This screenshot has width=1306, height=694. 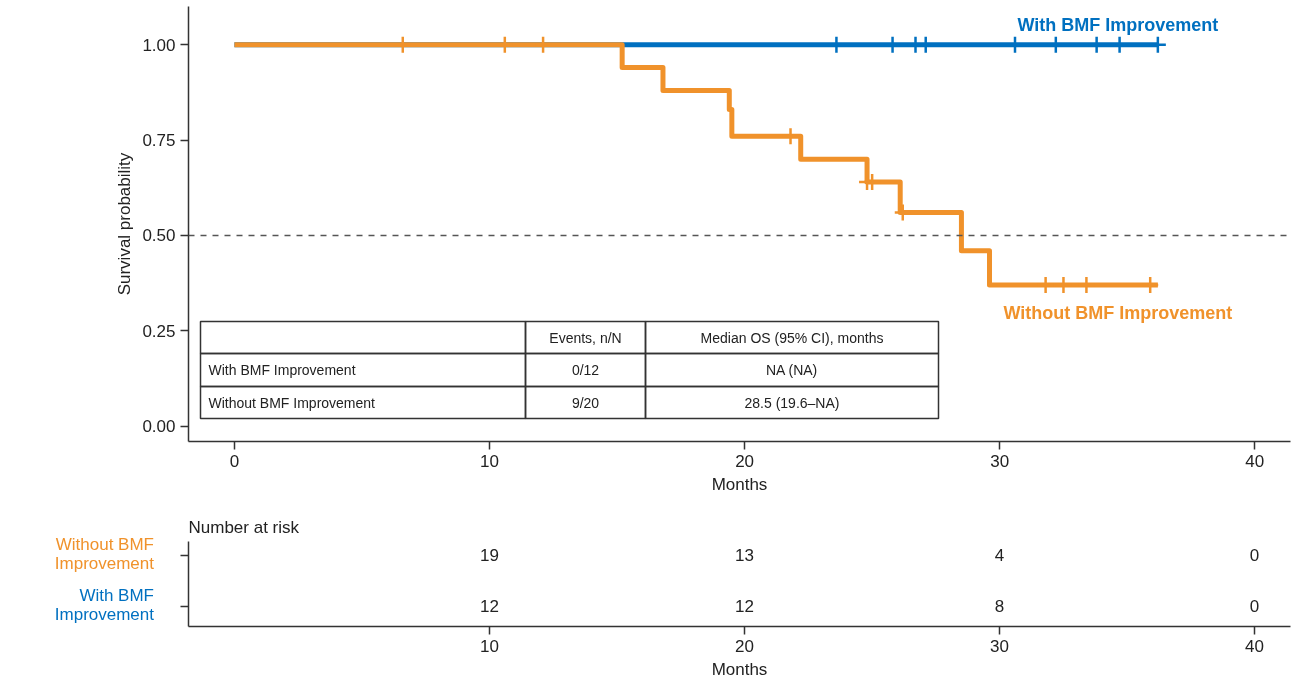 I want to click on annotation: 28.5 (19.6–NA), so click(x=792, y=402).